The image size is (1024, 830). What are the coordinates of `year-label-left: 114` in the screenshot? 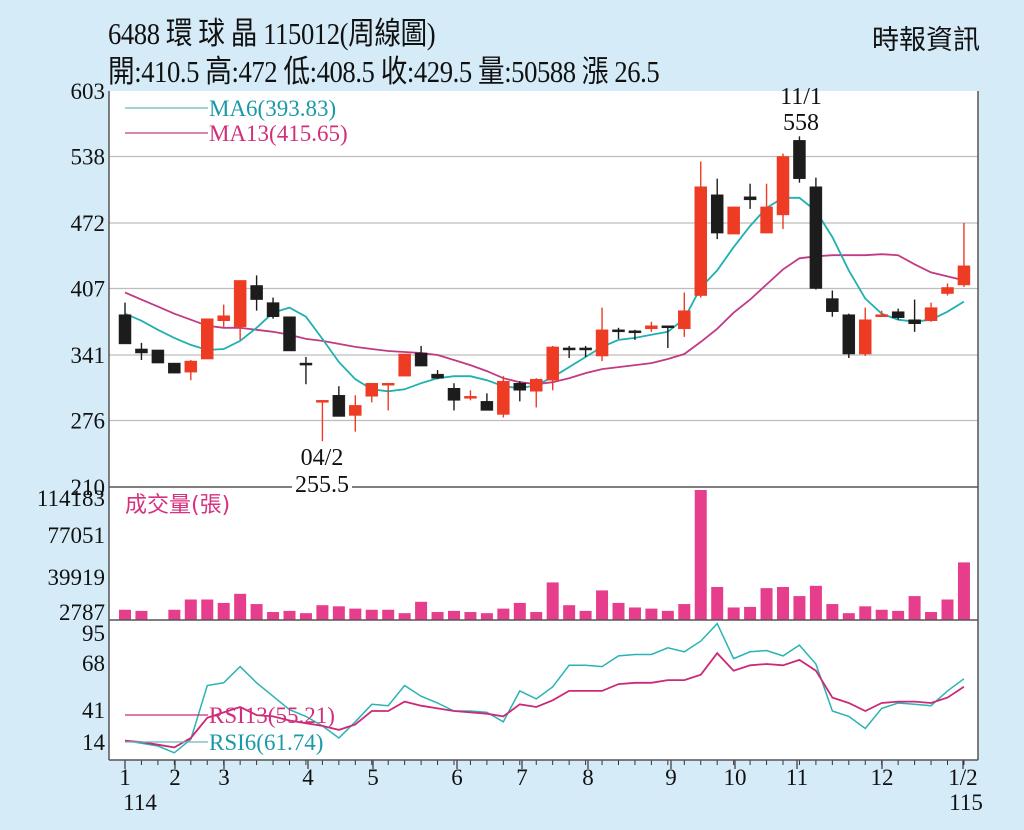 It's located at (140, 802).